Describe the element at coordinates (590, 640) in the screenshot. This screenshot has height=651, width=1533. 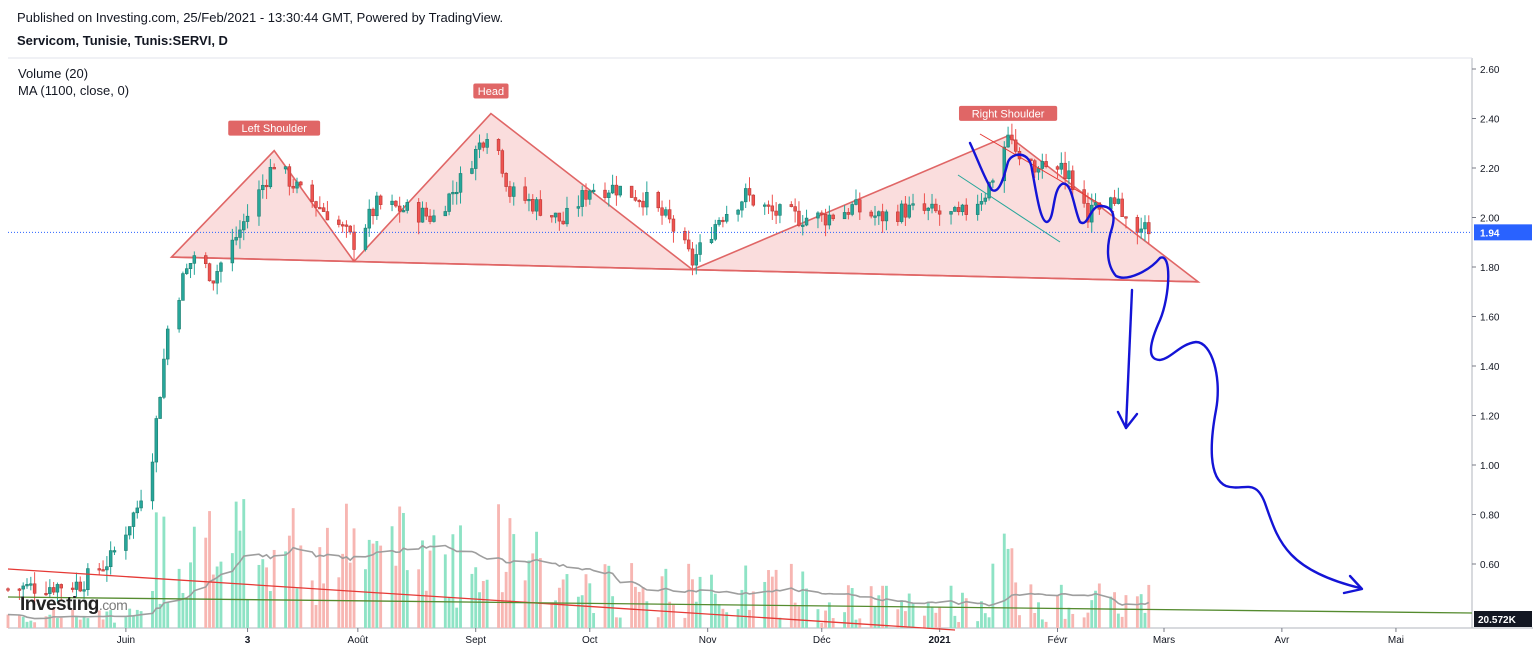
I see `x-tick-label: Oct` at that location.